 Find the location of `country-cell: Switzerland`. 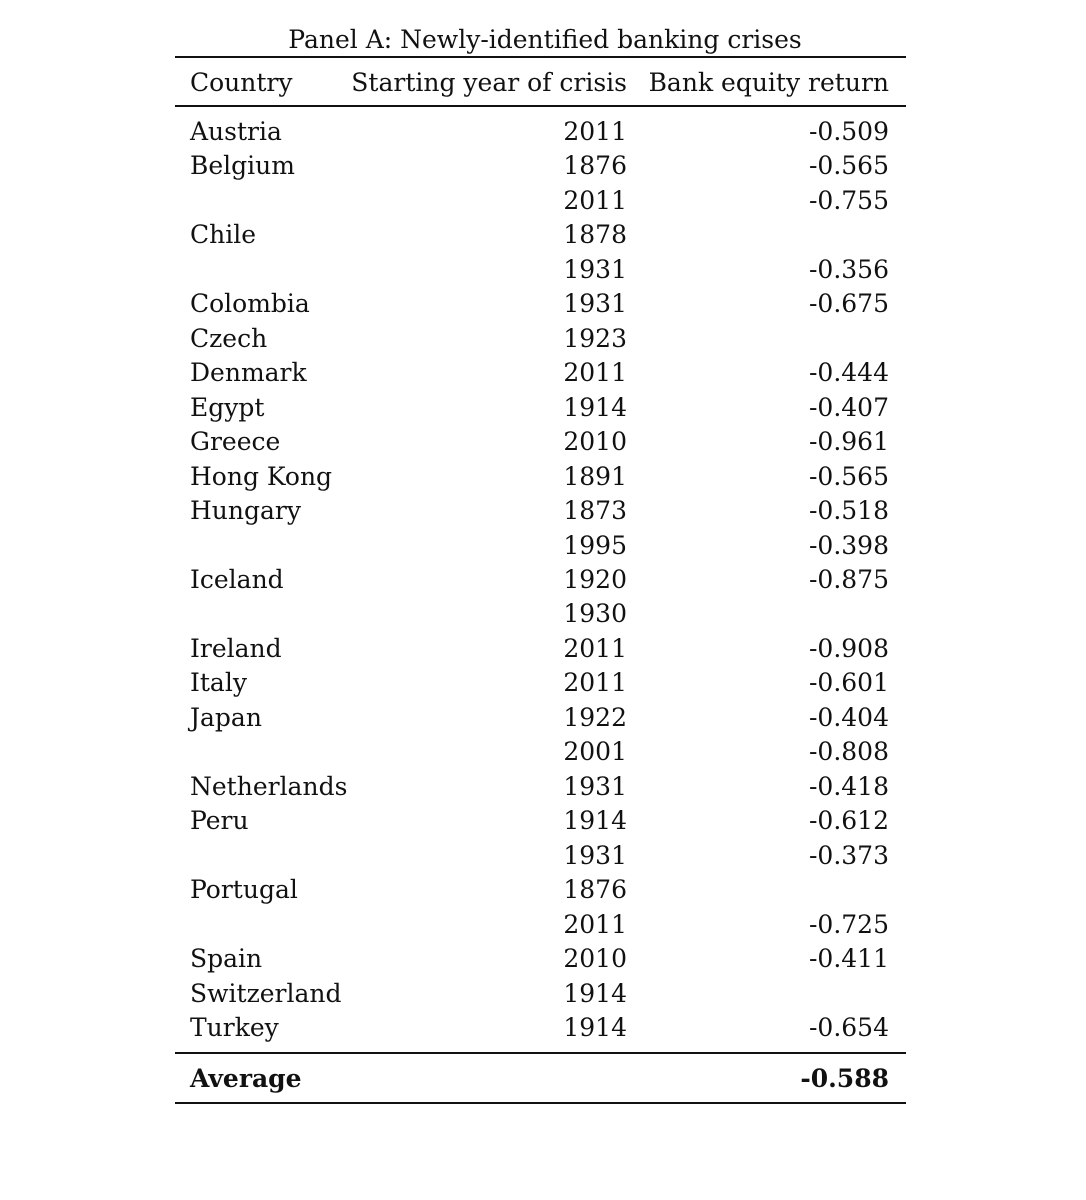

country-cell: Switzerland is located at coordinates (266, 993).